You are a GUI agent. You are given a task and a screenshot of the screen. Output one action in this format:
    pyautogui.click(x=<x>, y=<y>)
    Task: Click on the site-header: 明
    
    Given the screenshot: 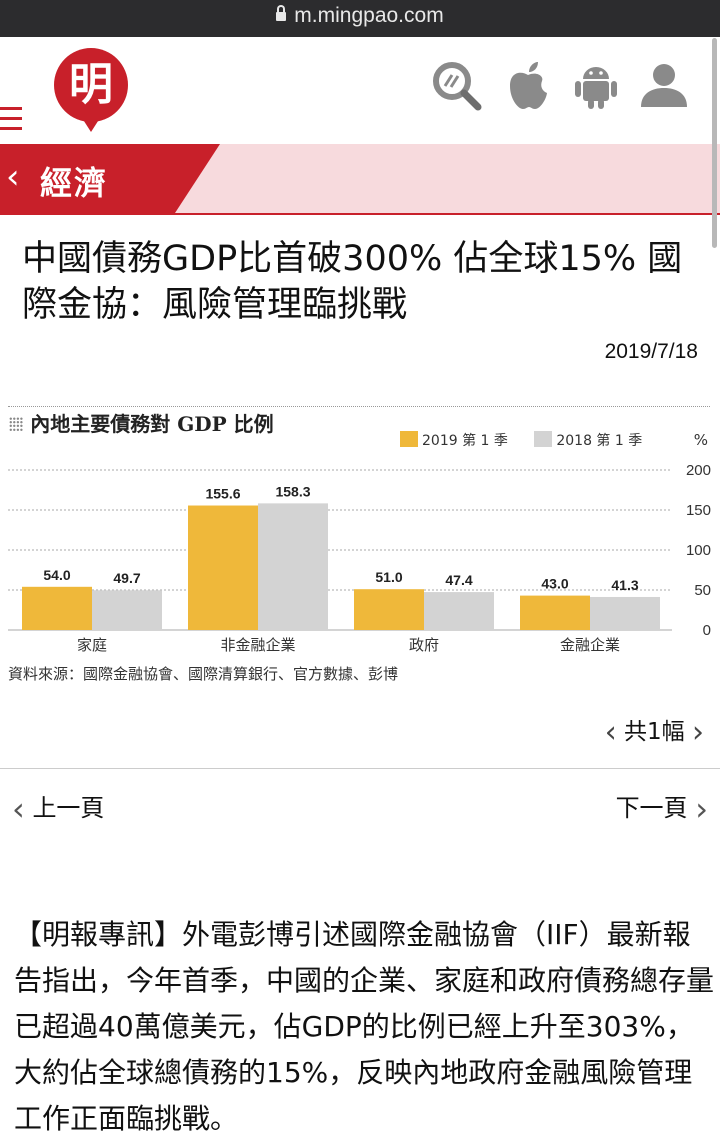 What is the action you would take?
    pyautogui.click(x=360, y=90)
    